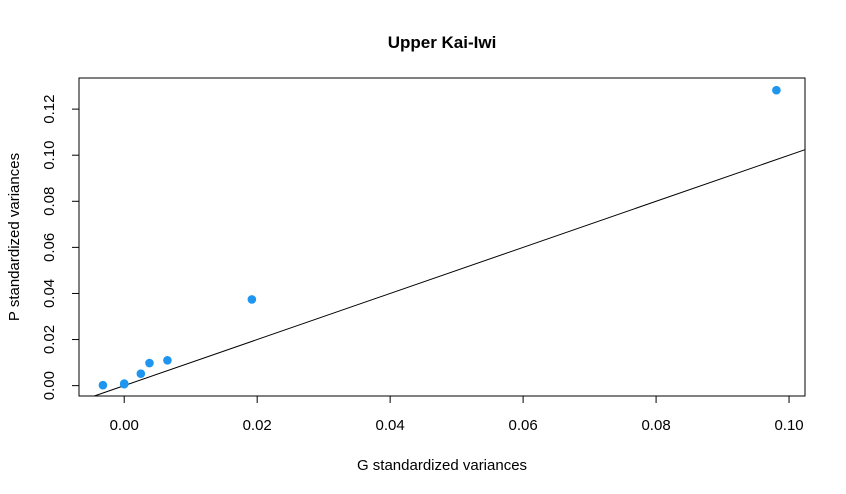 Image resolution: width=846 pixels, height=494 pixels. Describe the element at coordinates (49, 109) in the screenshot. I see `y-tick-label: 0.12` at that location.